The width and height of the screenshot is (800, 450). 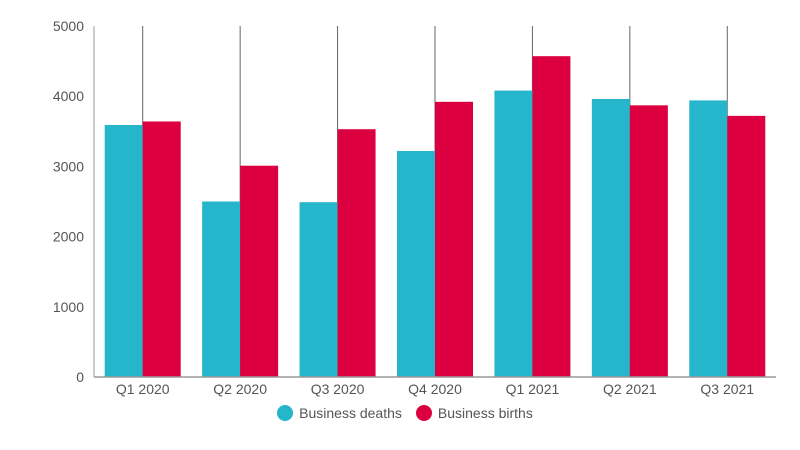 I want to click on legend-label-deaths: Business deaths, so click(x=350, y=413).